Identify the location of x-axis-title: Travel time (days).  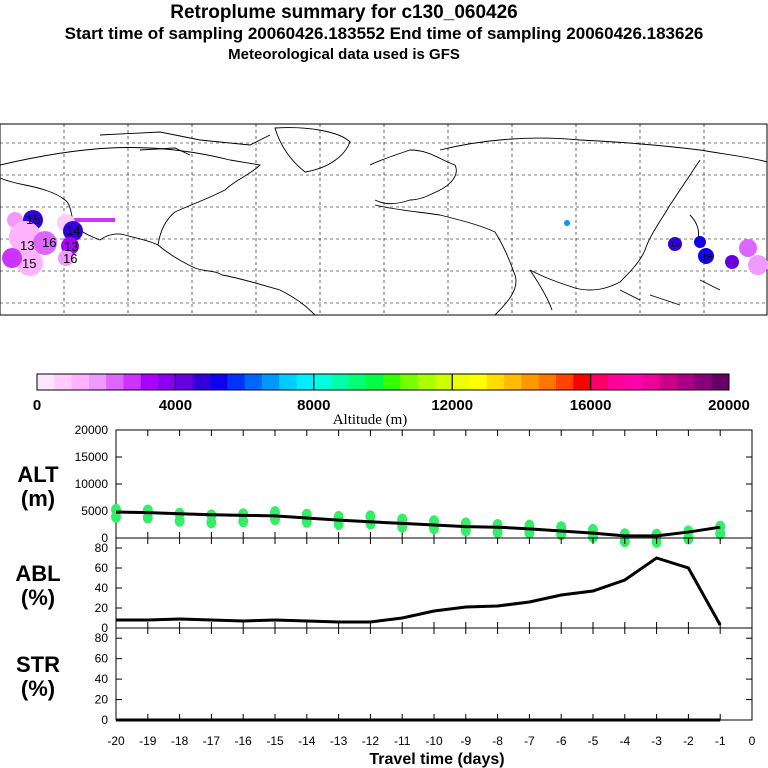
(436, 759).